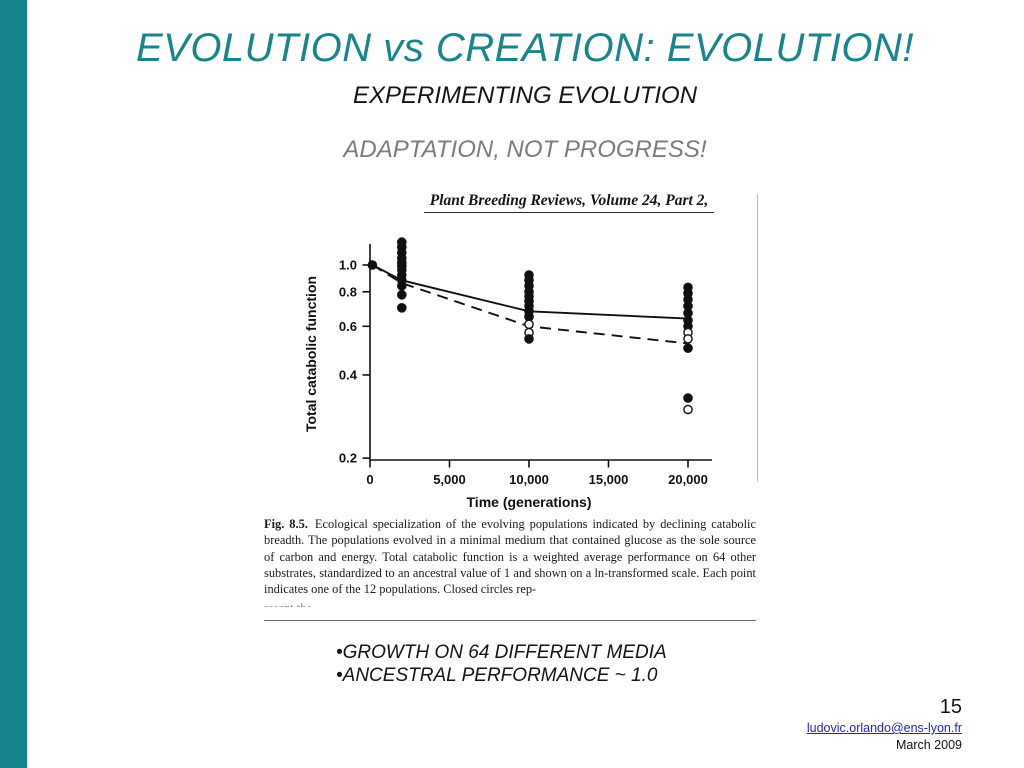 The height and width of the screenshot is (768, 1024). Describe the element at coordinates (348, 291) in the screenshot. I see `svg-text: 0.8` at that location.